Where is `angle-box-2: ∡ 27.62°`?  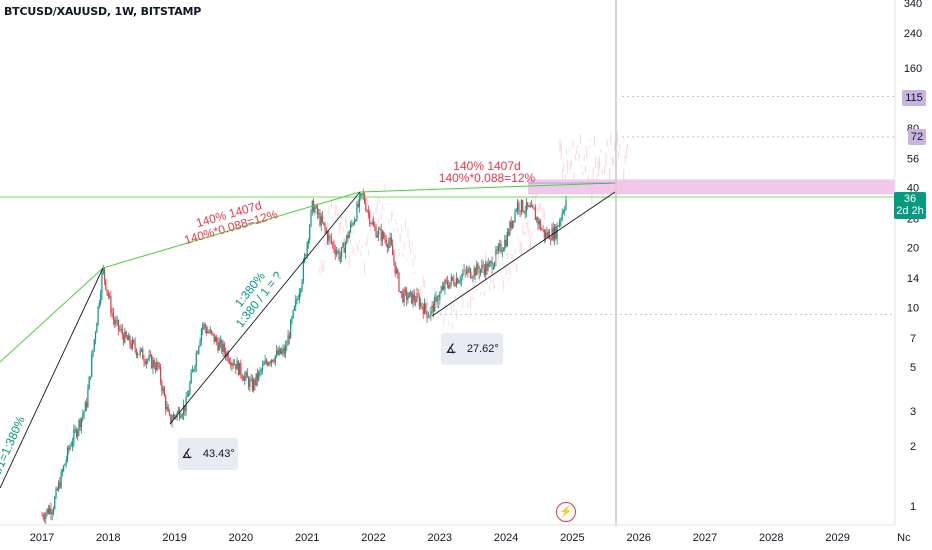 angle-box-2: ∡ 27.62° is located at coordinates (472, 349).